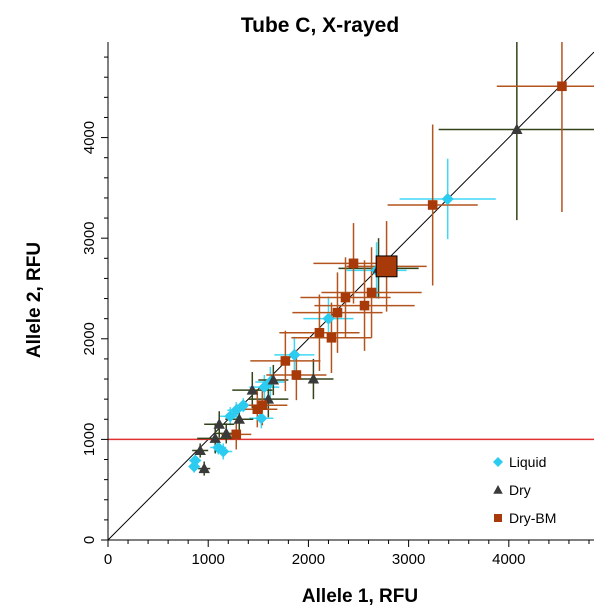 This screenshot has height=609, width=594. I want to click on x-axis-label: Allele 1, RFU, so click(360, 596).